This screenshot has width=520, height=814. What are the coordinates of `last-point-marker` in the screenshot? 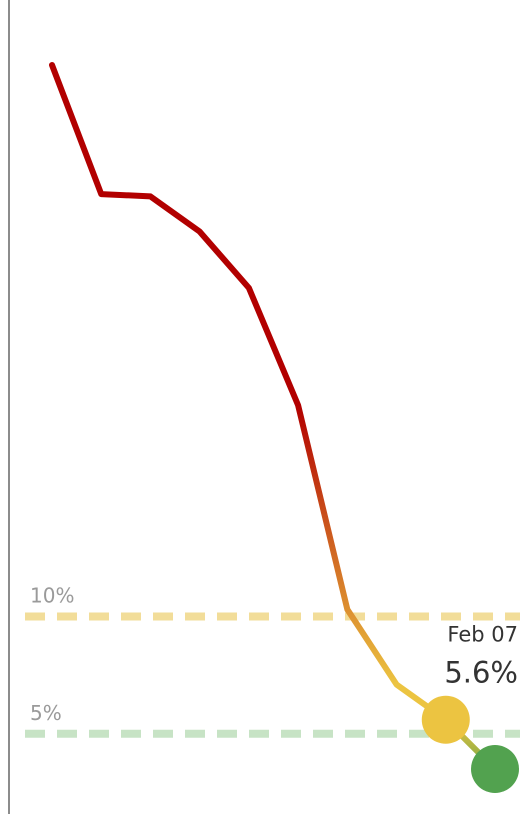 It's located at (495, 769).